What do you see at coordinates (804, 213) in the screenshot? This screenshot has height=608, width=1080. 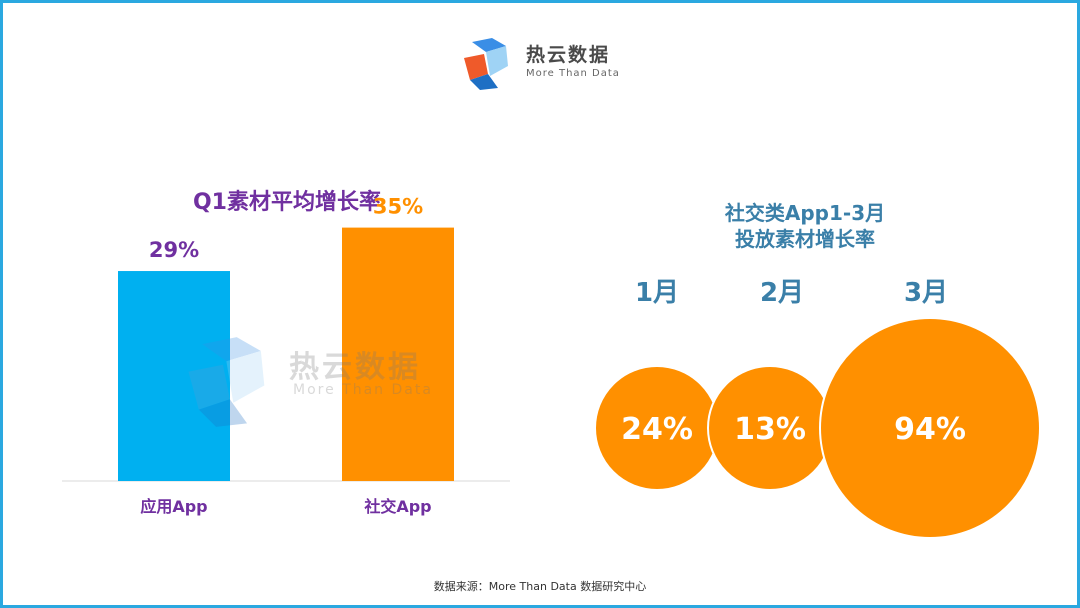 I see `bubble-chart-title-line-1: 社交类App1-3月` at bounding box center [804, 213].